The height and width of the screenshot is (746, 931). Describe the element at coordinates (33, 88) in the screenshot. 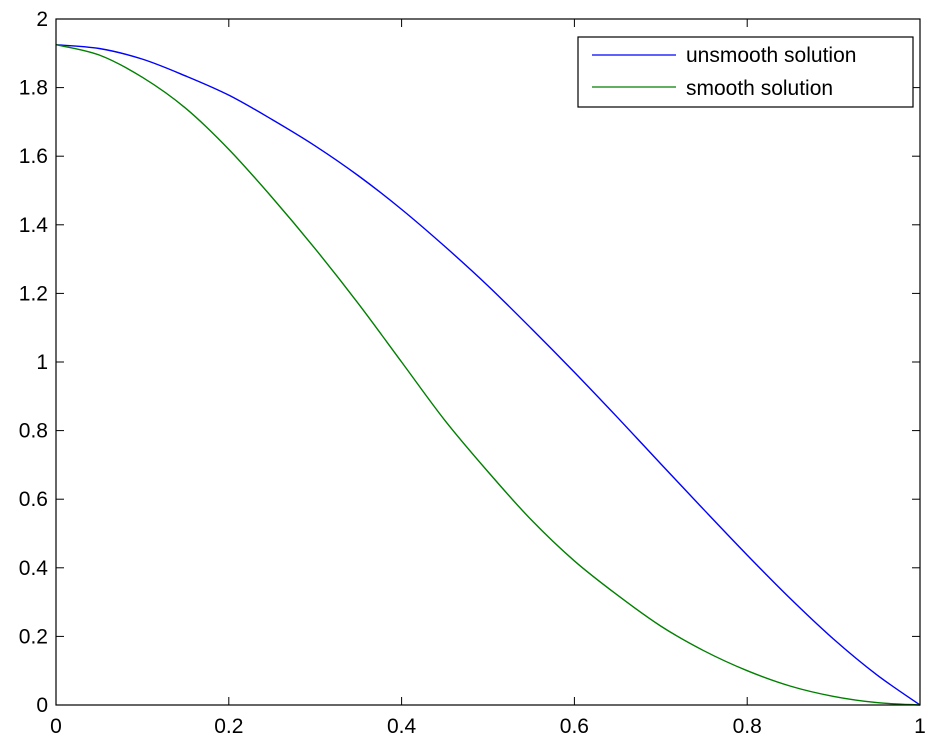

I see `y-tick-label: 1.8` at that location.